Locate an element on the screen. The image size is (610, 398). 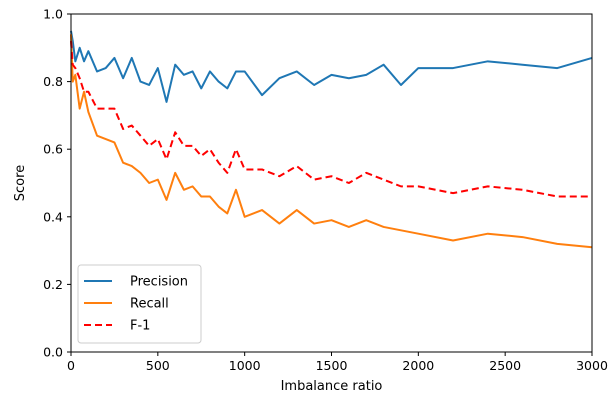
y-axis-label: Score is located at coordinates (20, 183).